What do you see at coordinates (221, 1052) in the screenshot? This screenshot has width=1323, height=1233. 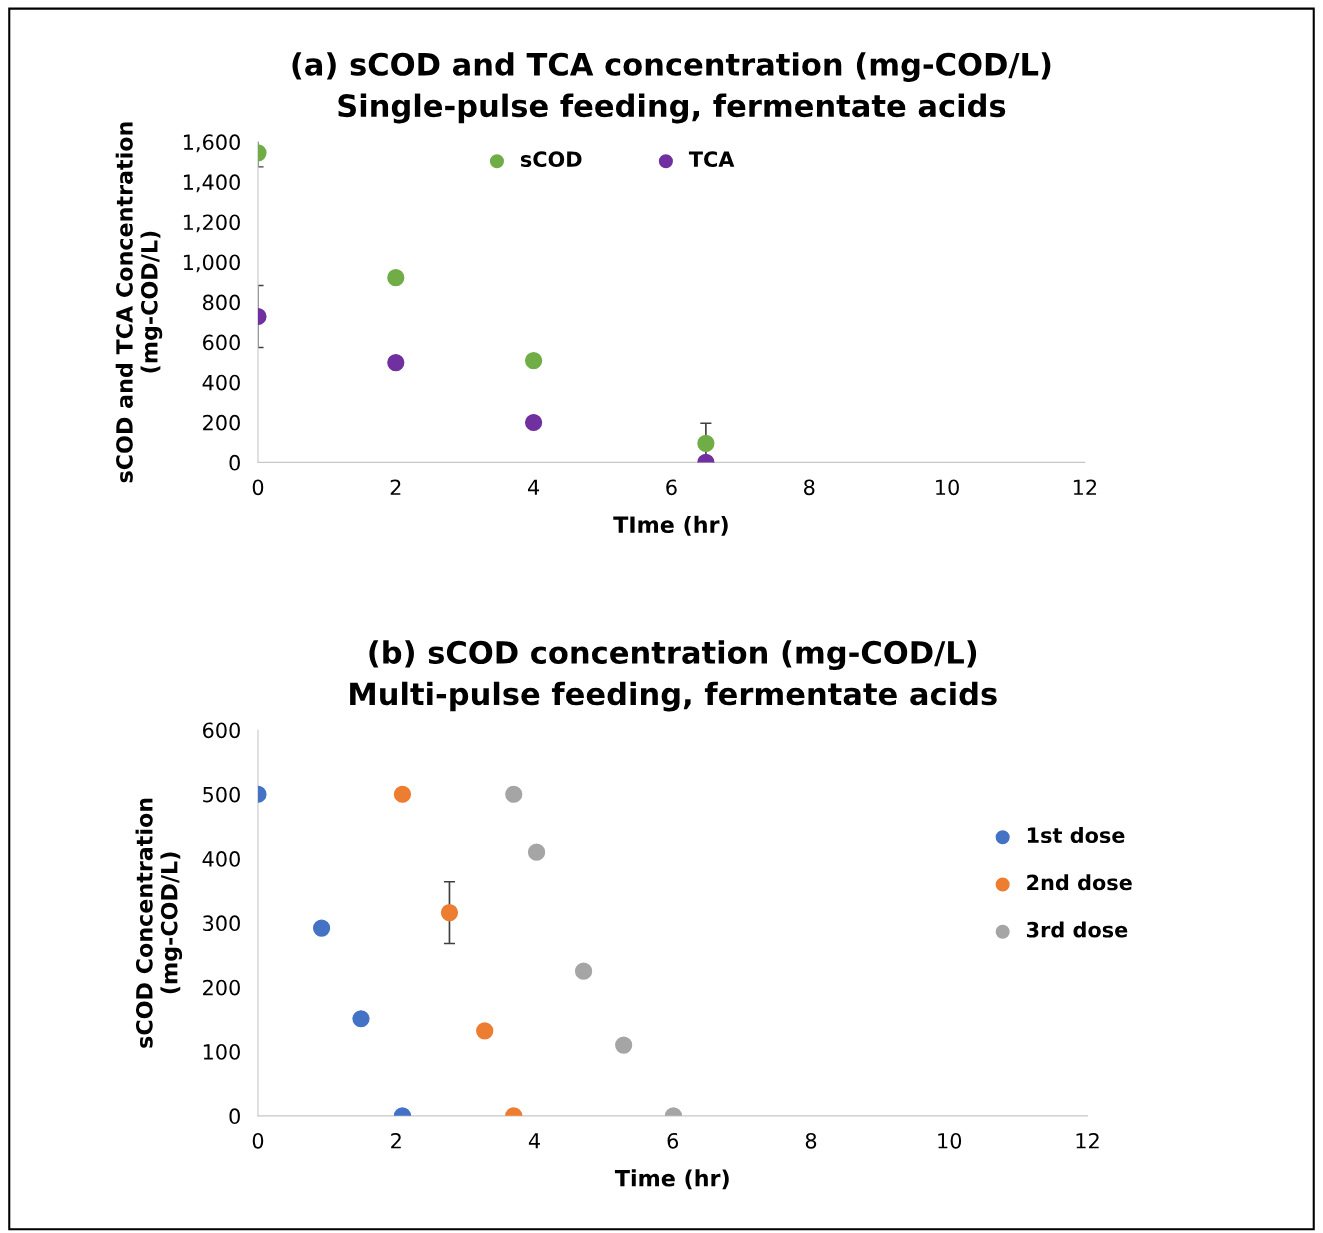 I see `y-tick-label: 100` at bounding box center [221, 1052].